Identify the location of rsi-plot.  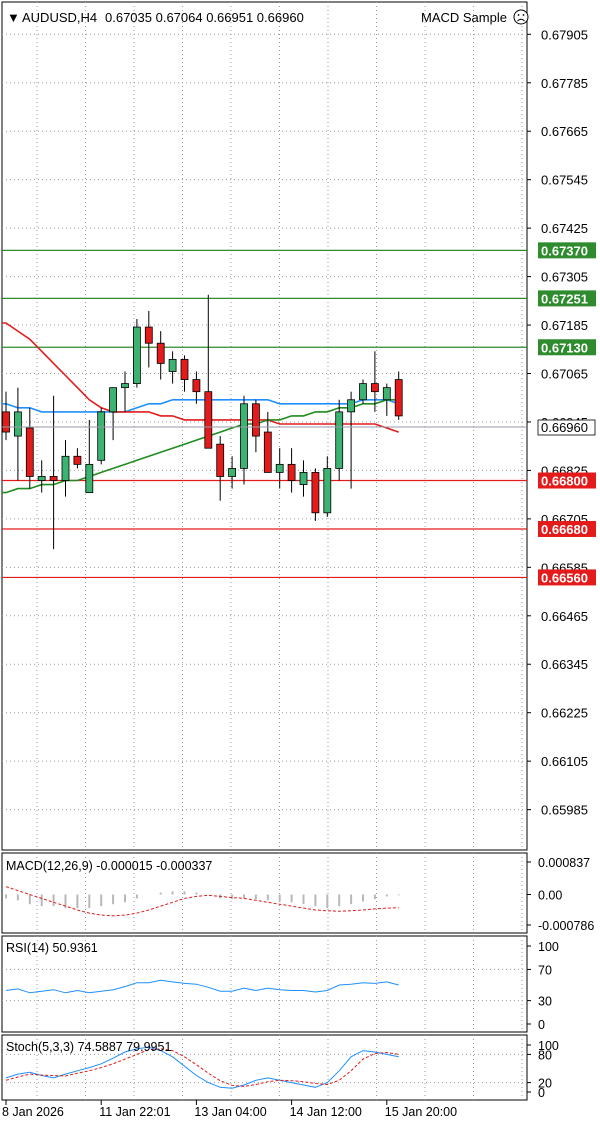
(202, 986).